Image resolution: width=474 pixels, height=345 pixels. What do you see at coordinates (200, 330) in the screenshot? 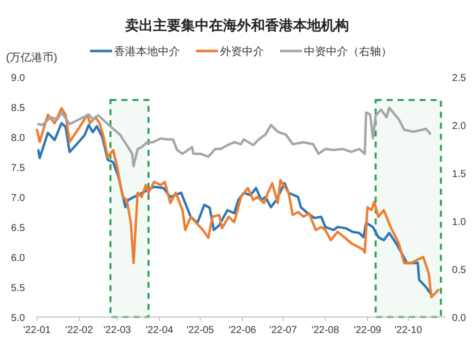
I see `x-tick-label: '22-05` at bounding box center [200, 330].